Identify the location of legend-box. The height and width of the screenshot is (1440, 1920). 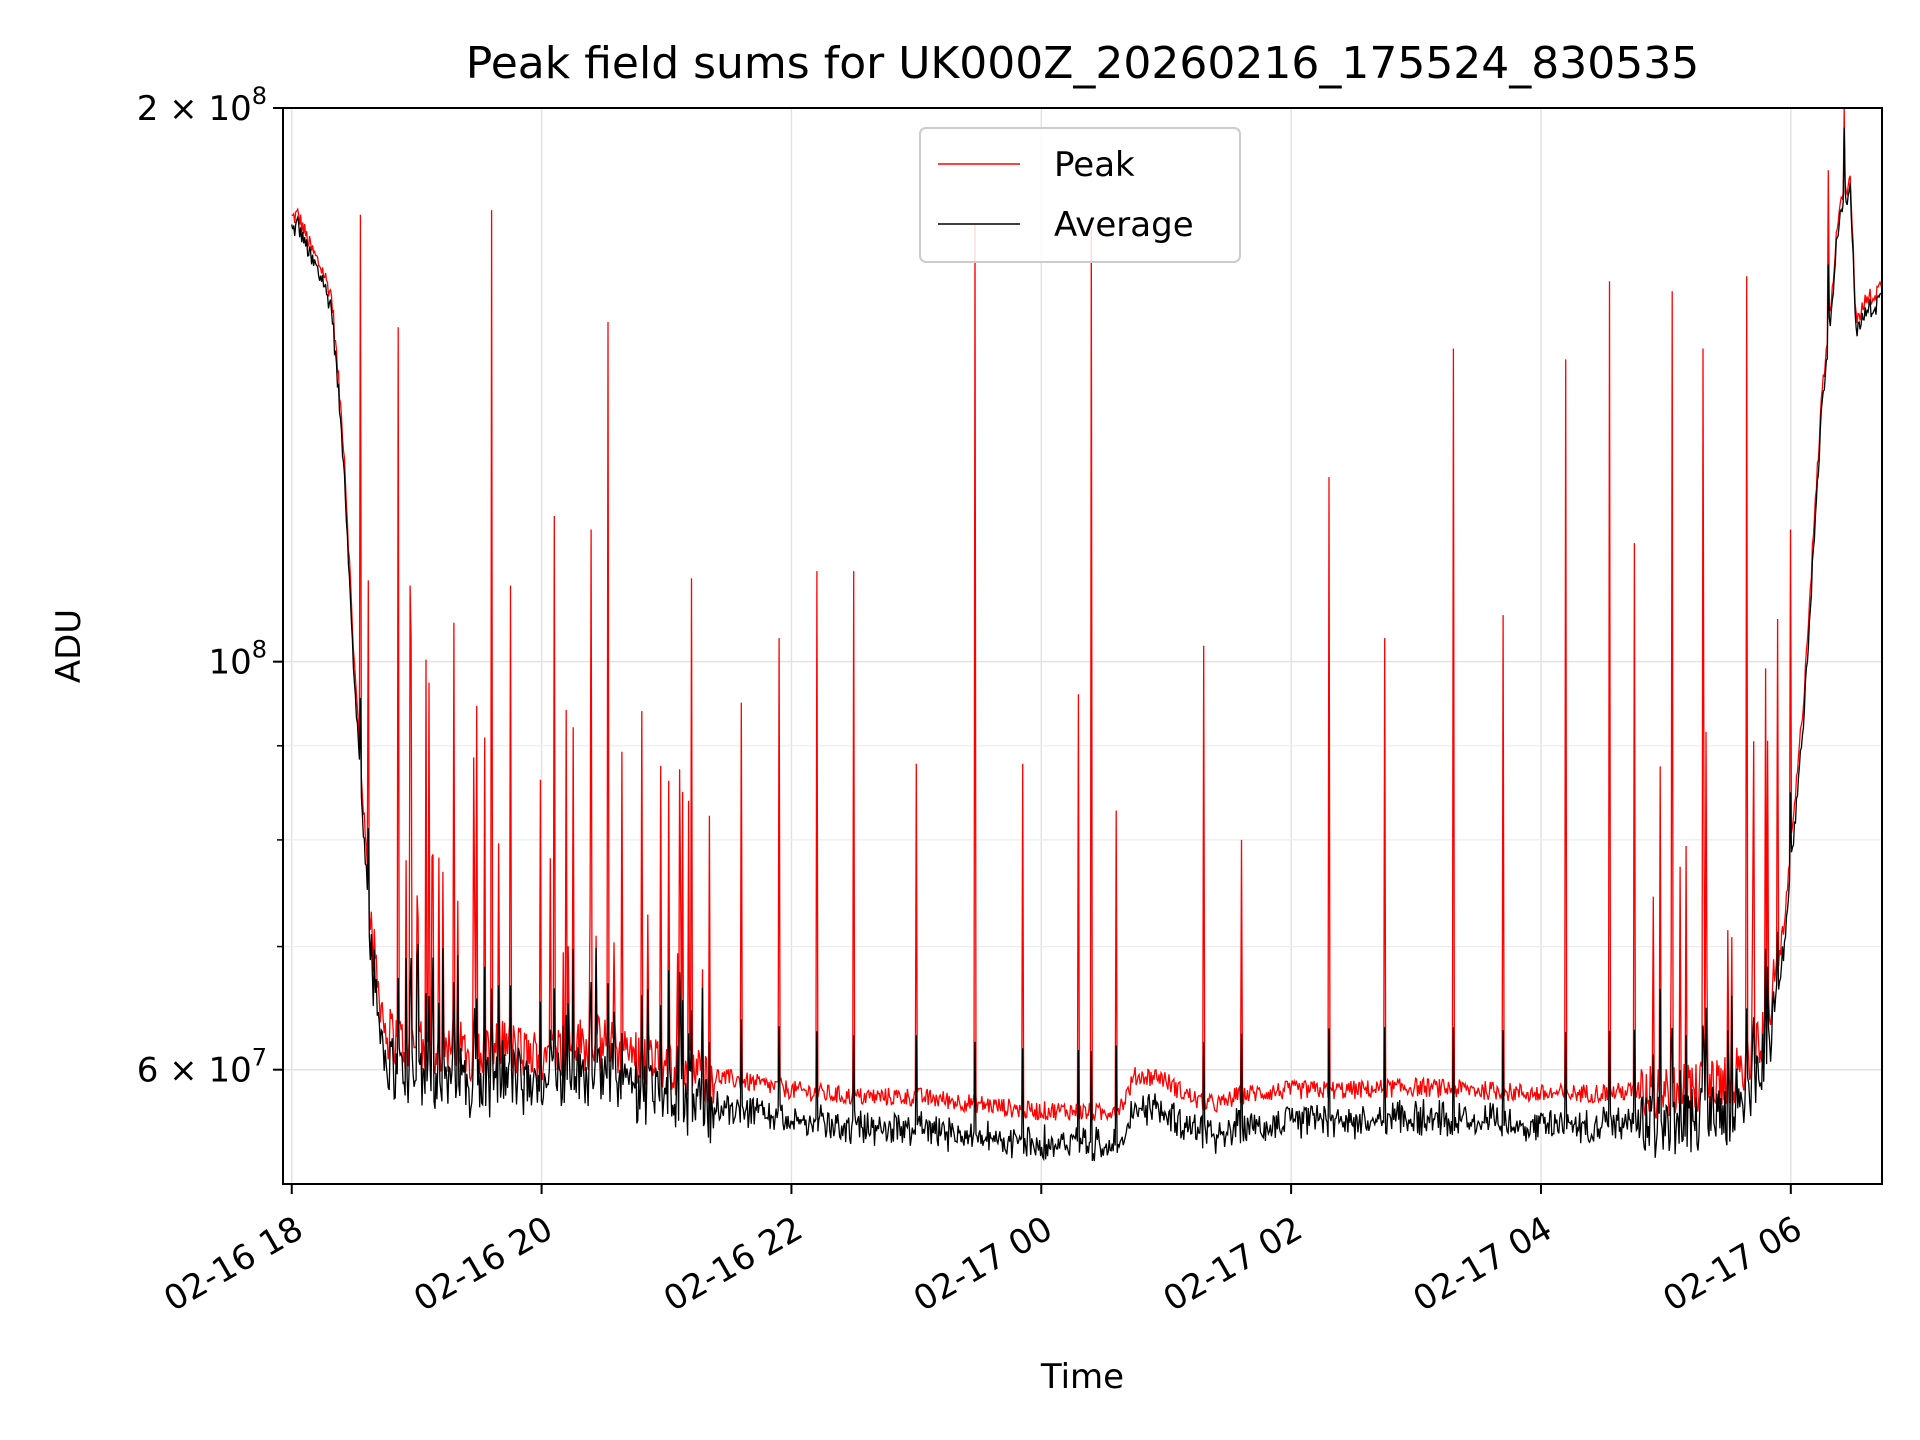
(1080, 195).